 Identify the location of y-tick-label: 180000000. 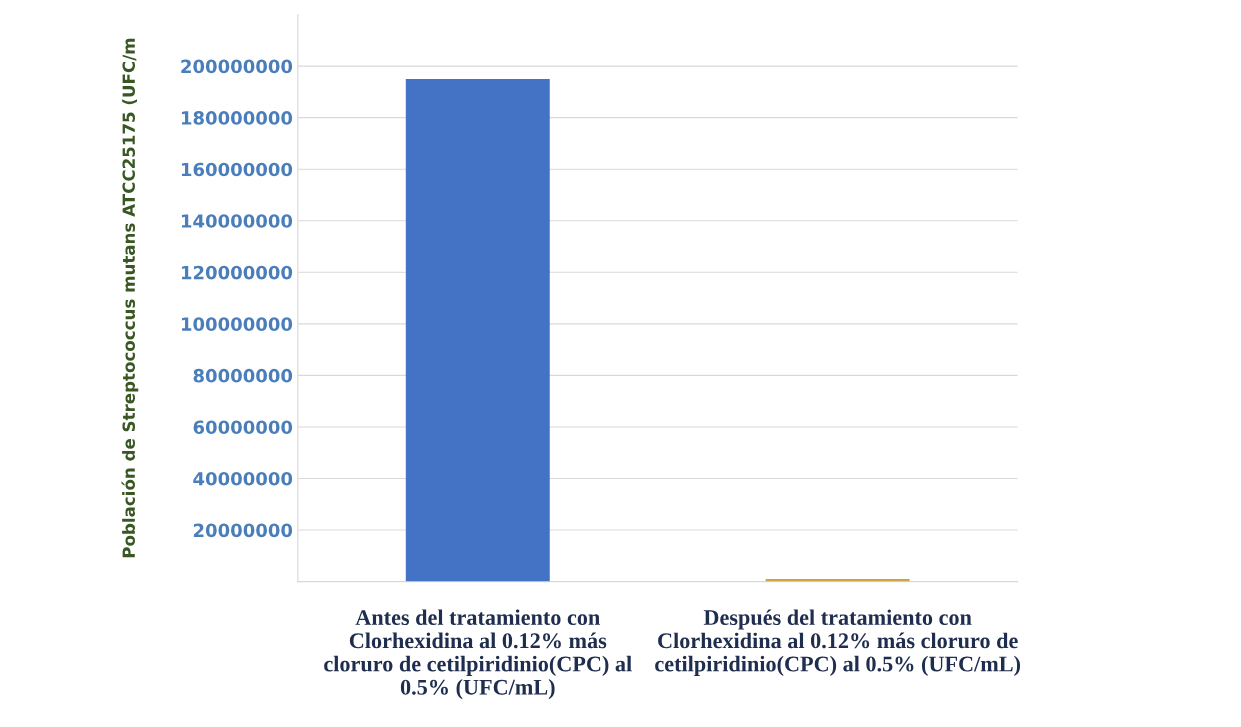
(237, 118).